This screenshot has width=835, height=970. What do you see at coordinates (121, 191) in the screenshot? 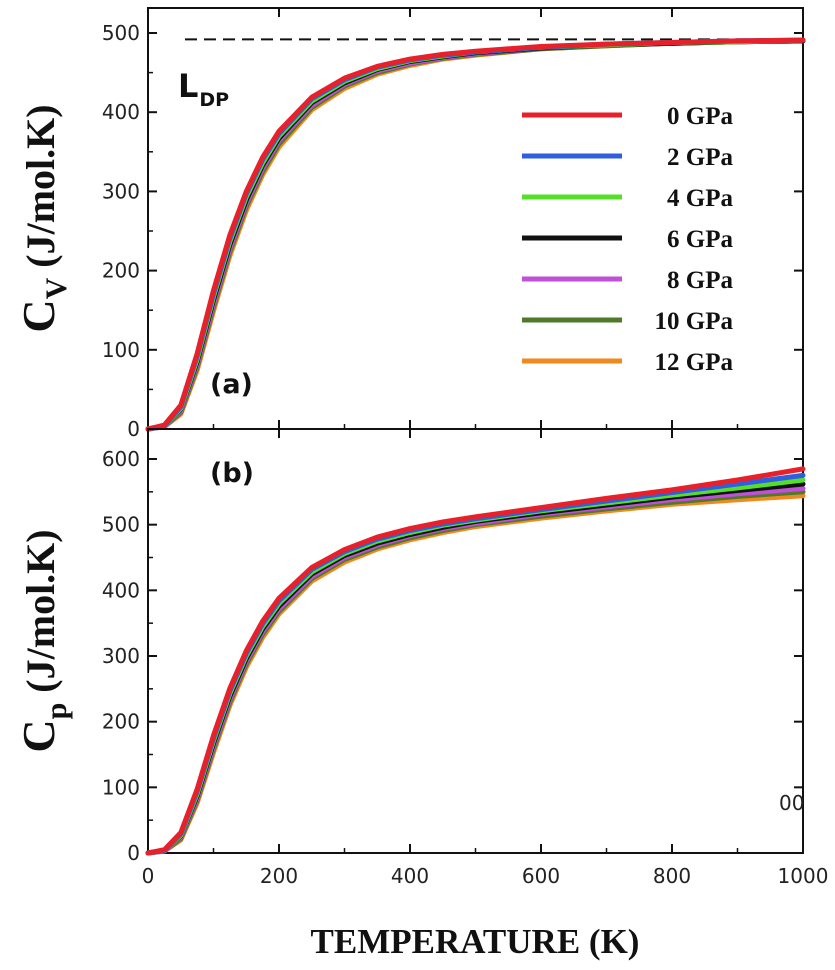
I see `y-tick-label-a: 300` at bounding box center [121, 191].